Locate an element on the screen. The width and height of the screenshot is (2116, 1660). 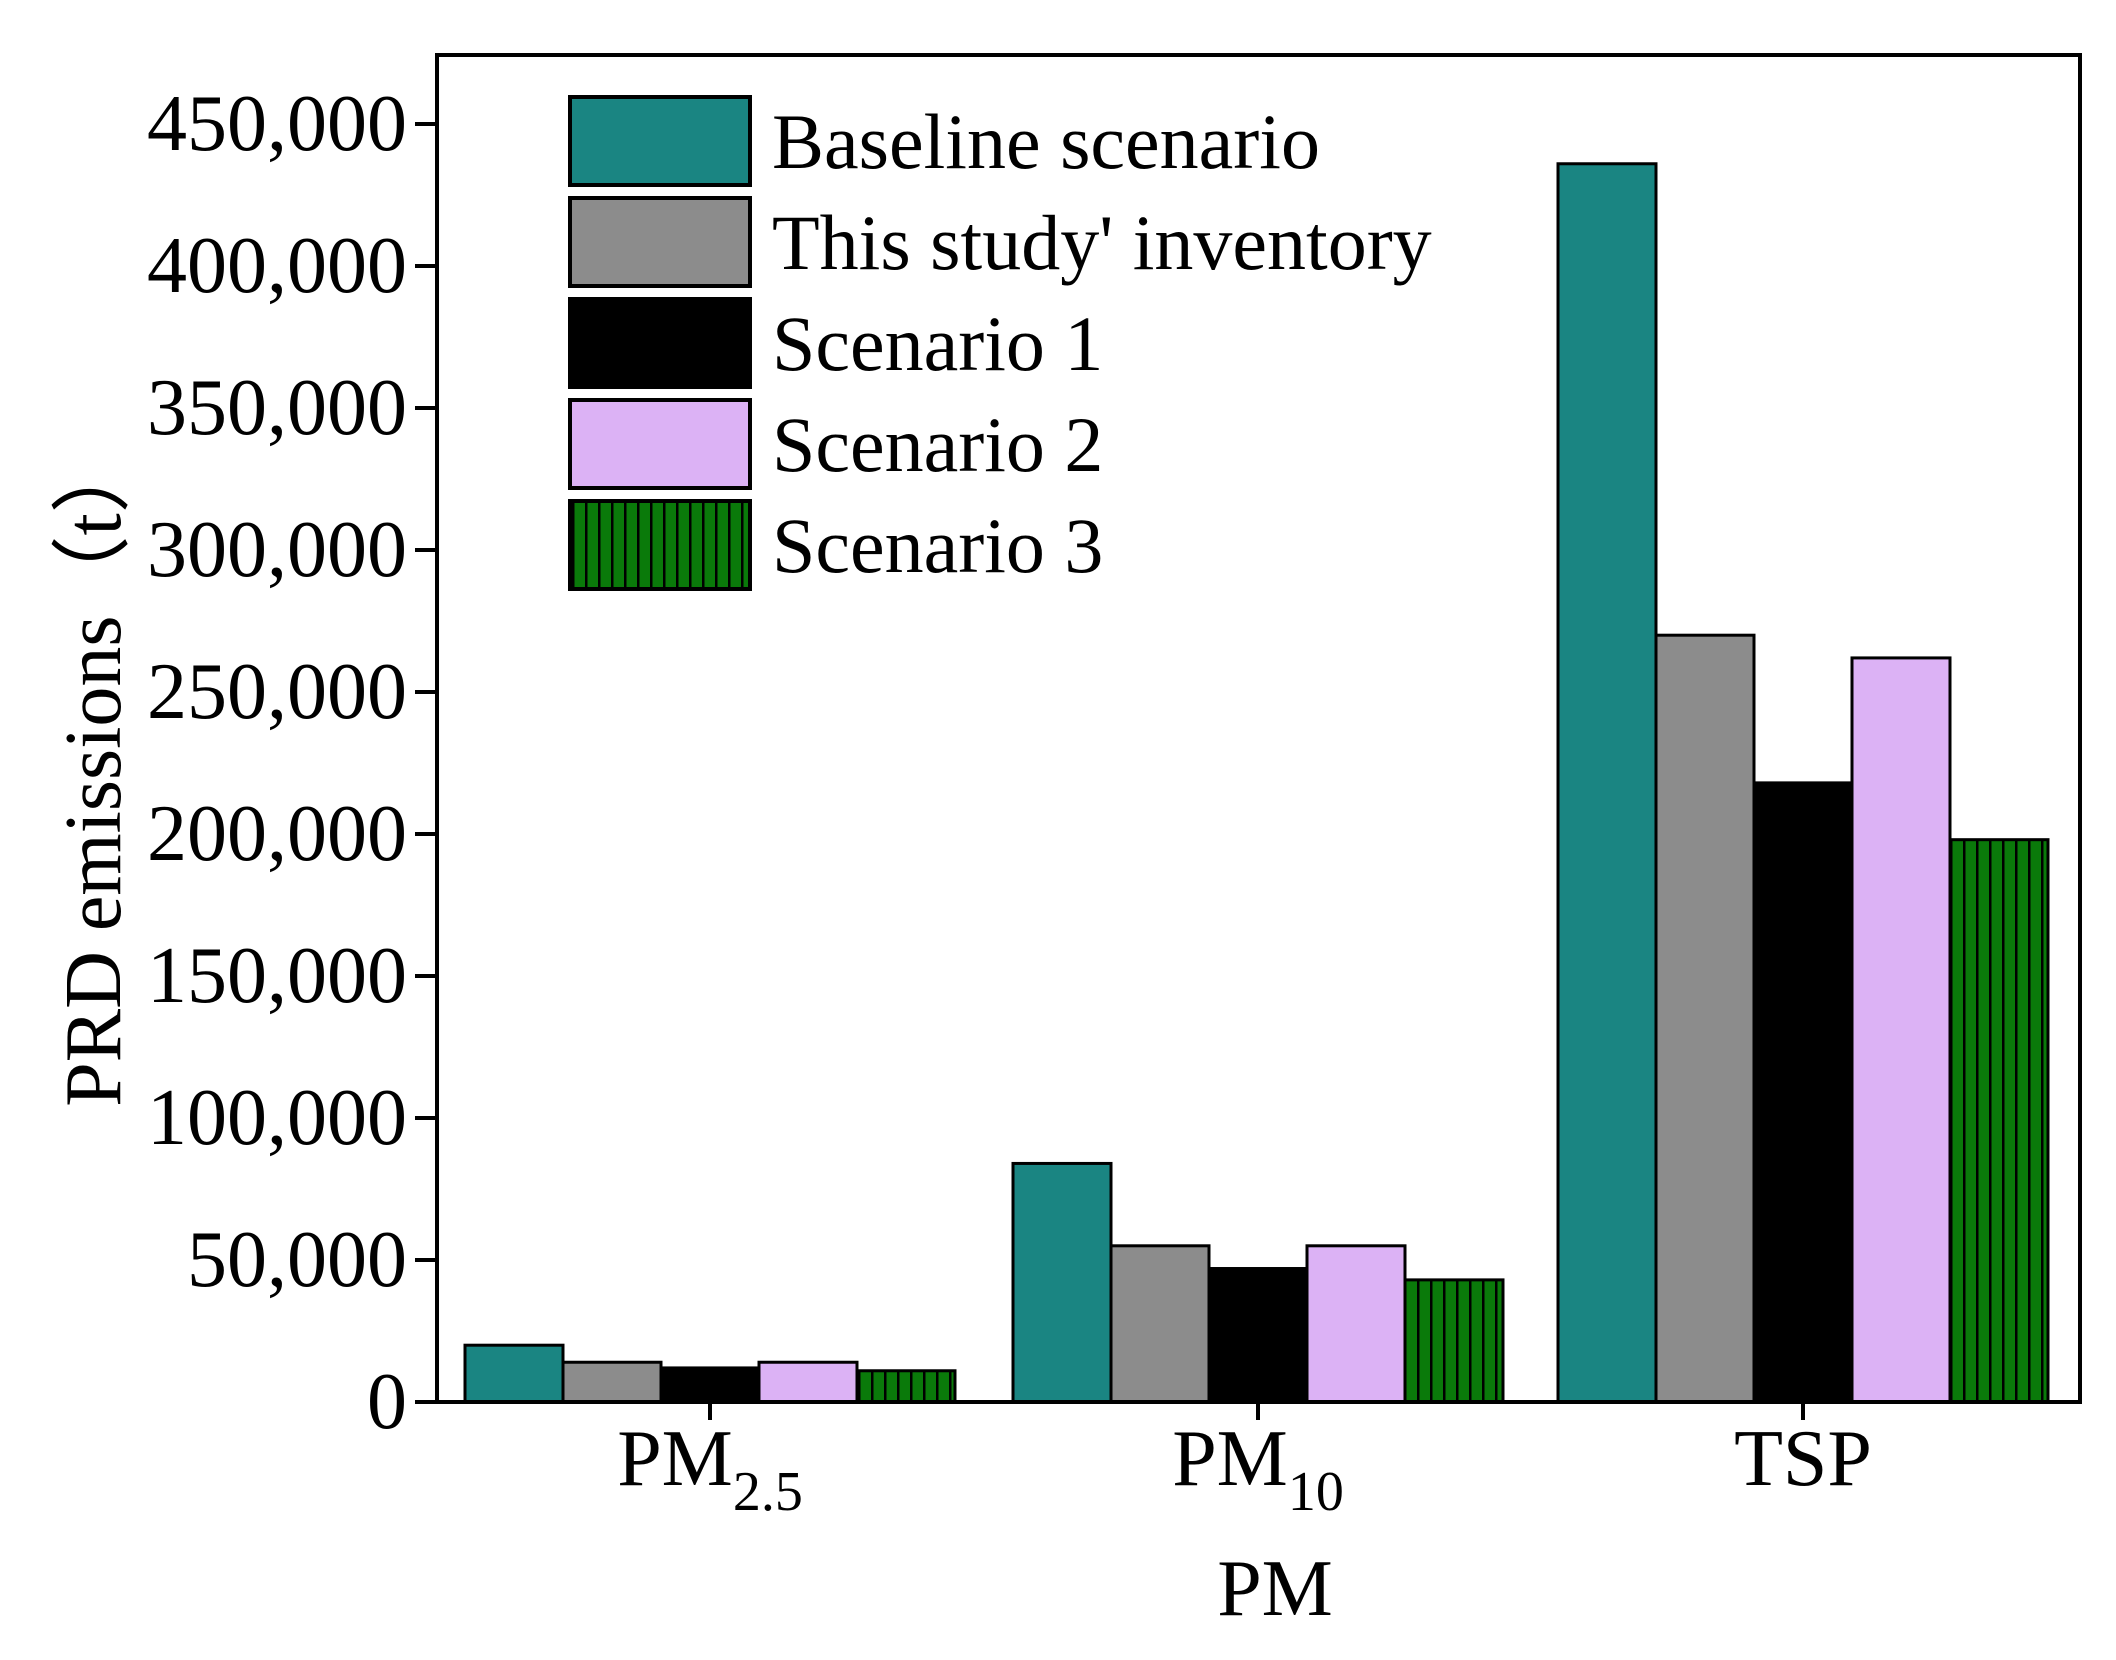
legend-swatch-baseline-scenario is located at coordinates (660, 141).